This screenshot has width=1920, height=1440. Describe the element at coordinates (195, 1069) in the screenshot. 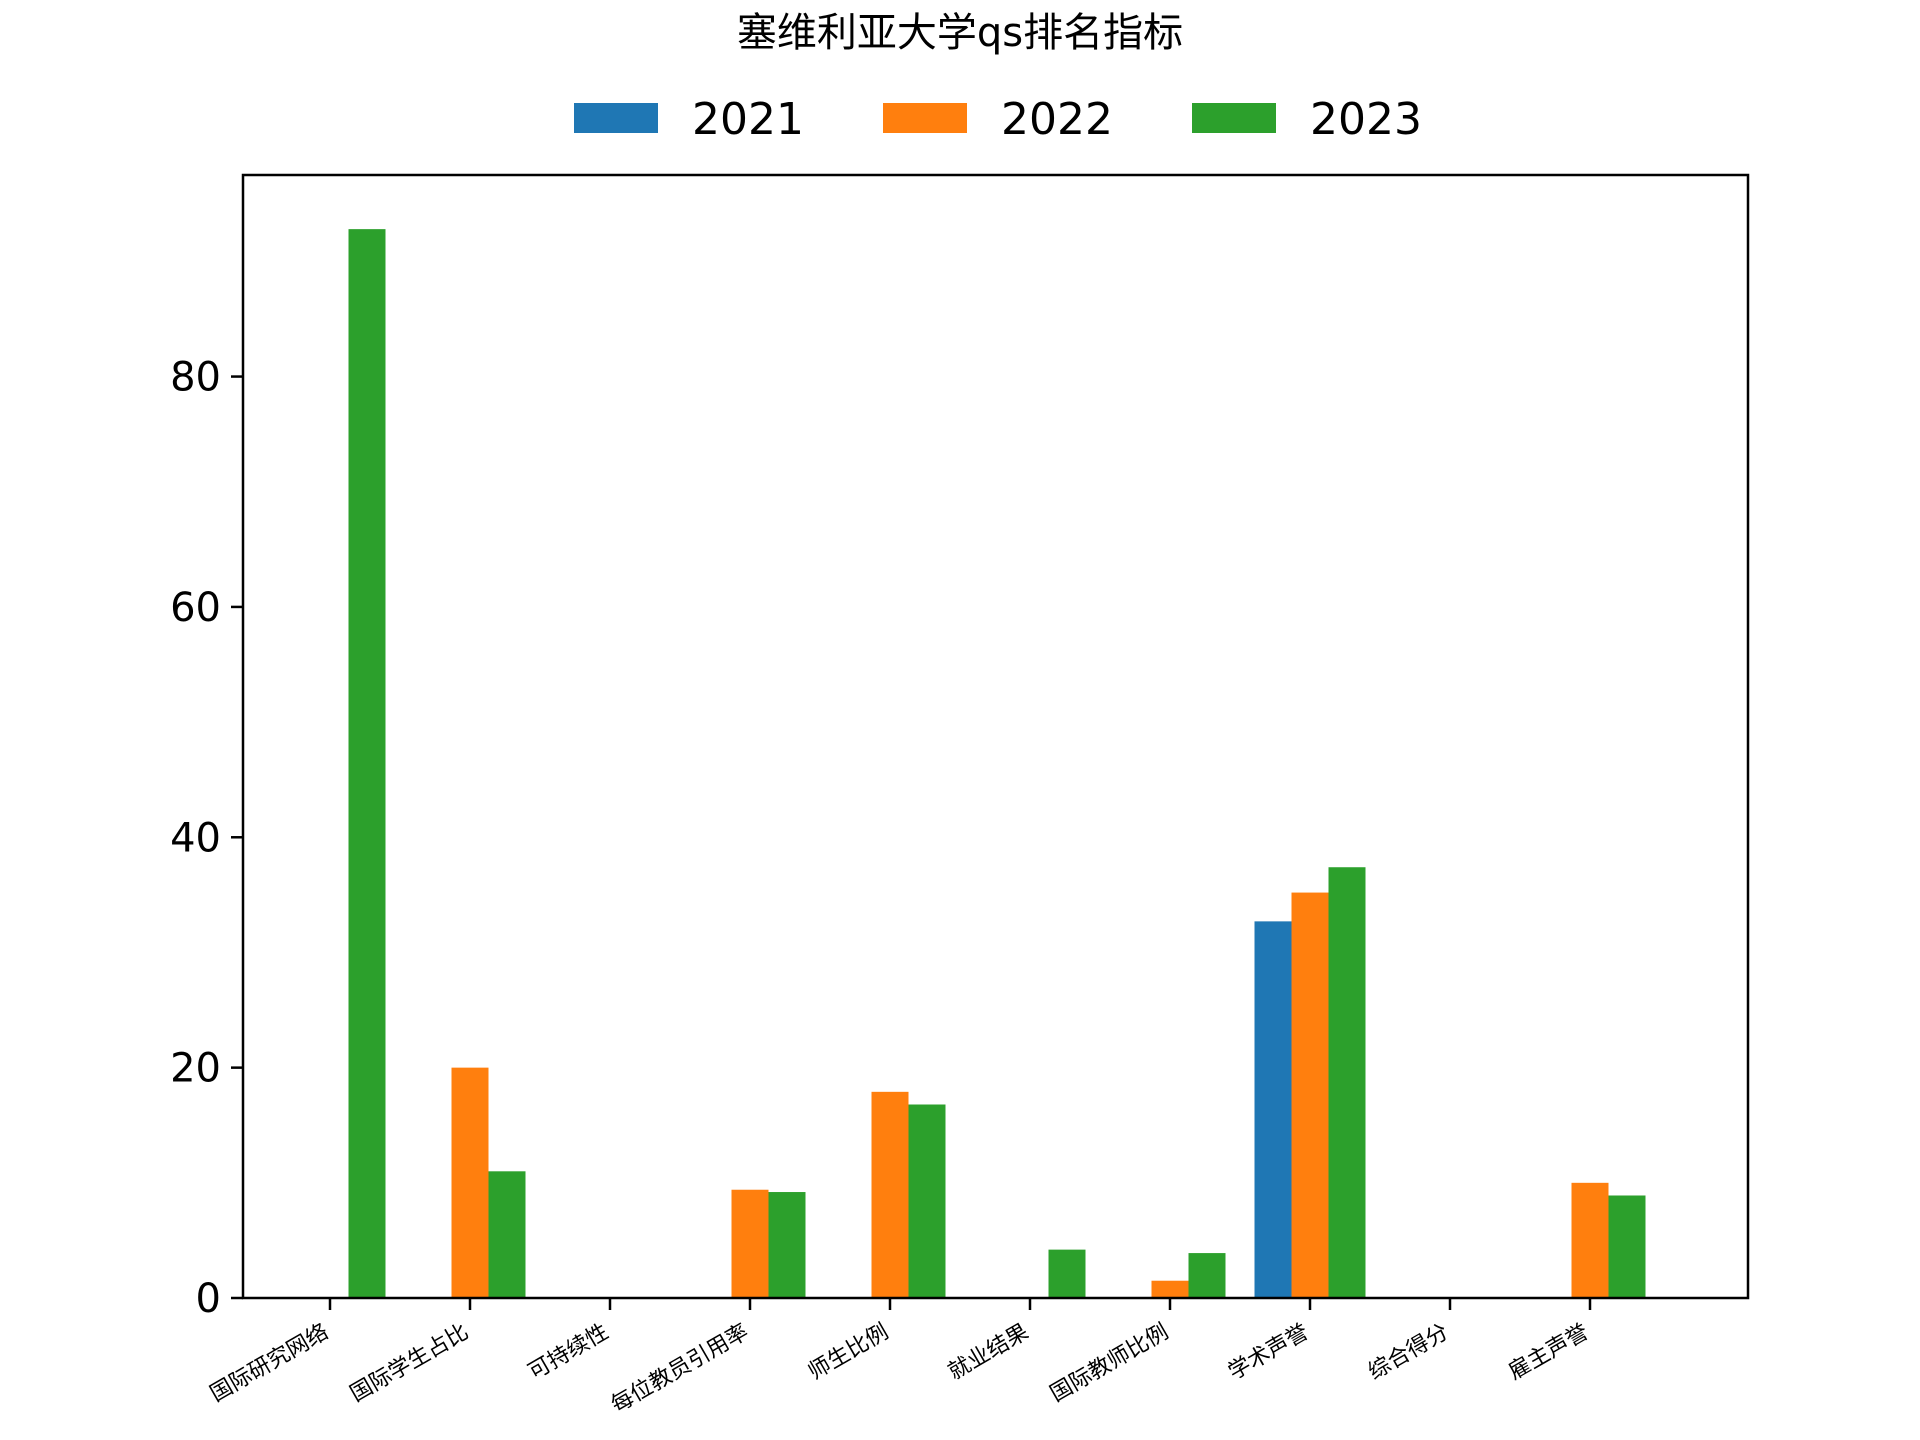

I see `y-tick-label: 20` at that location.